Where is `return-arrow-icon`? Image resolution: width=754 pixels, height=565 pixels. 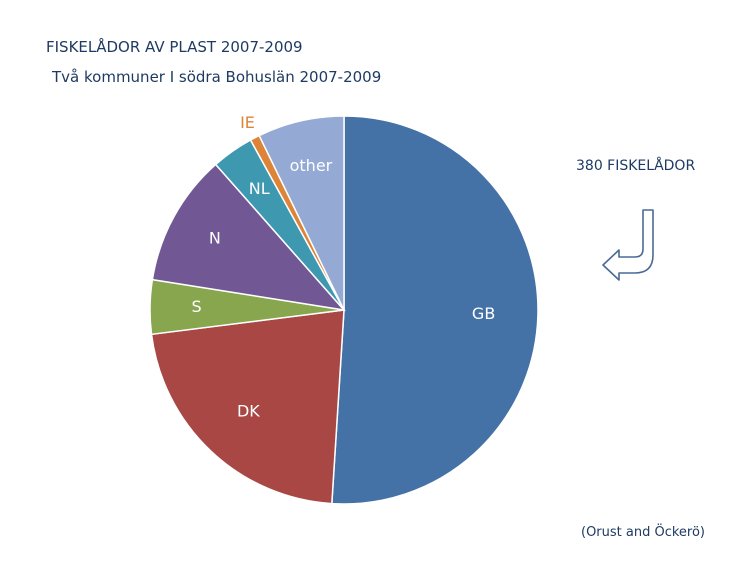 return-arrow-icon is located at coordinates (628, 245).